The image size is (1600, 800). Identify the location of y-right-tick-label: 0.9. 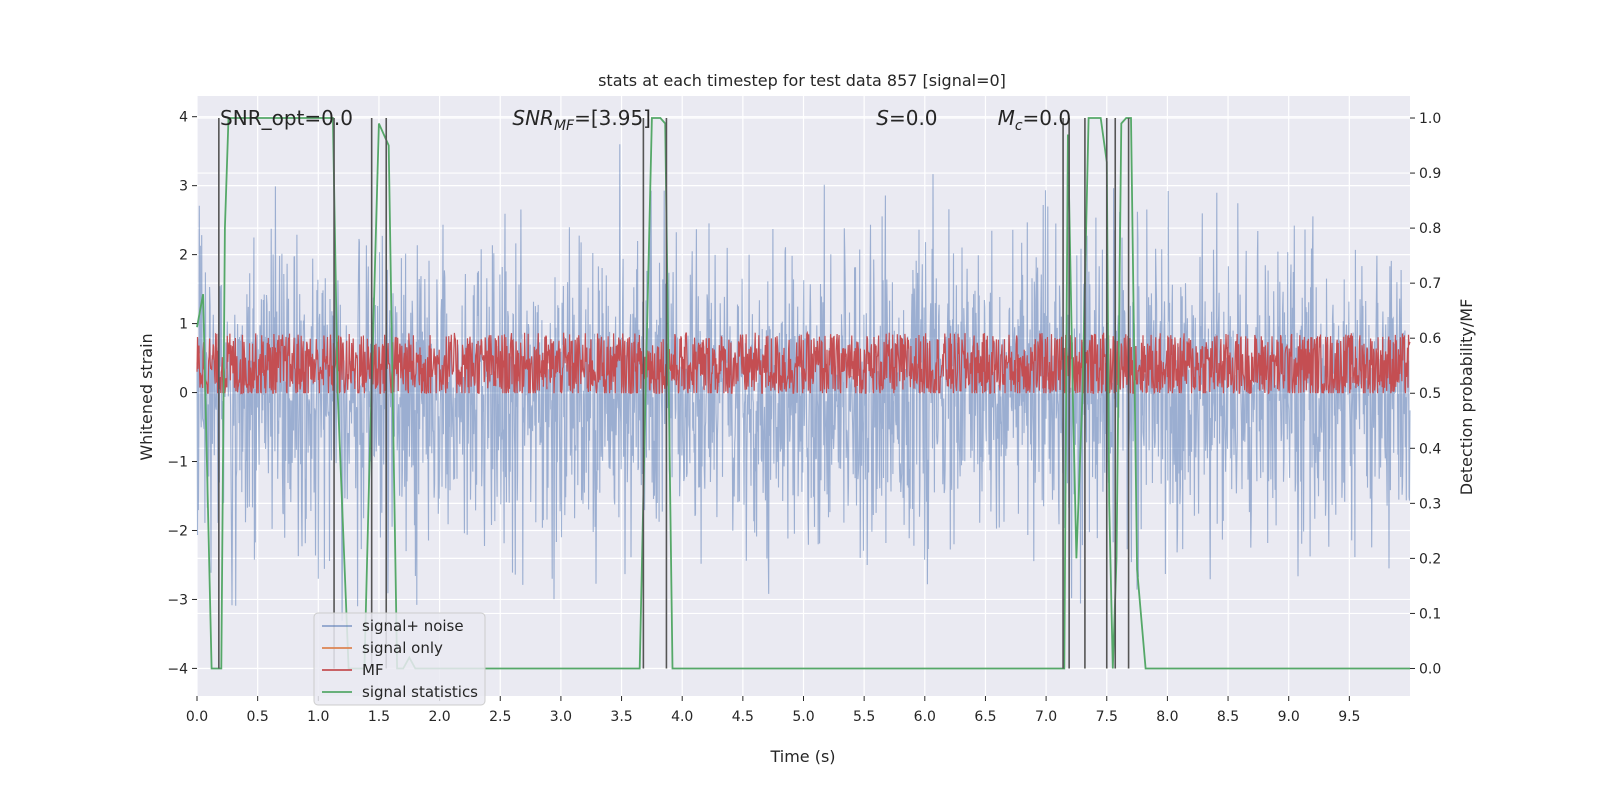
(1430, 174).